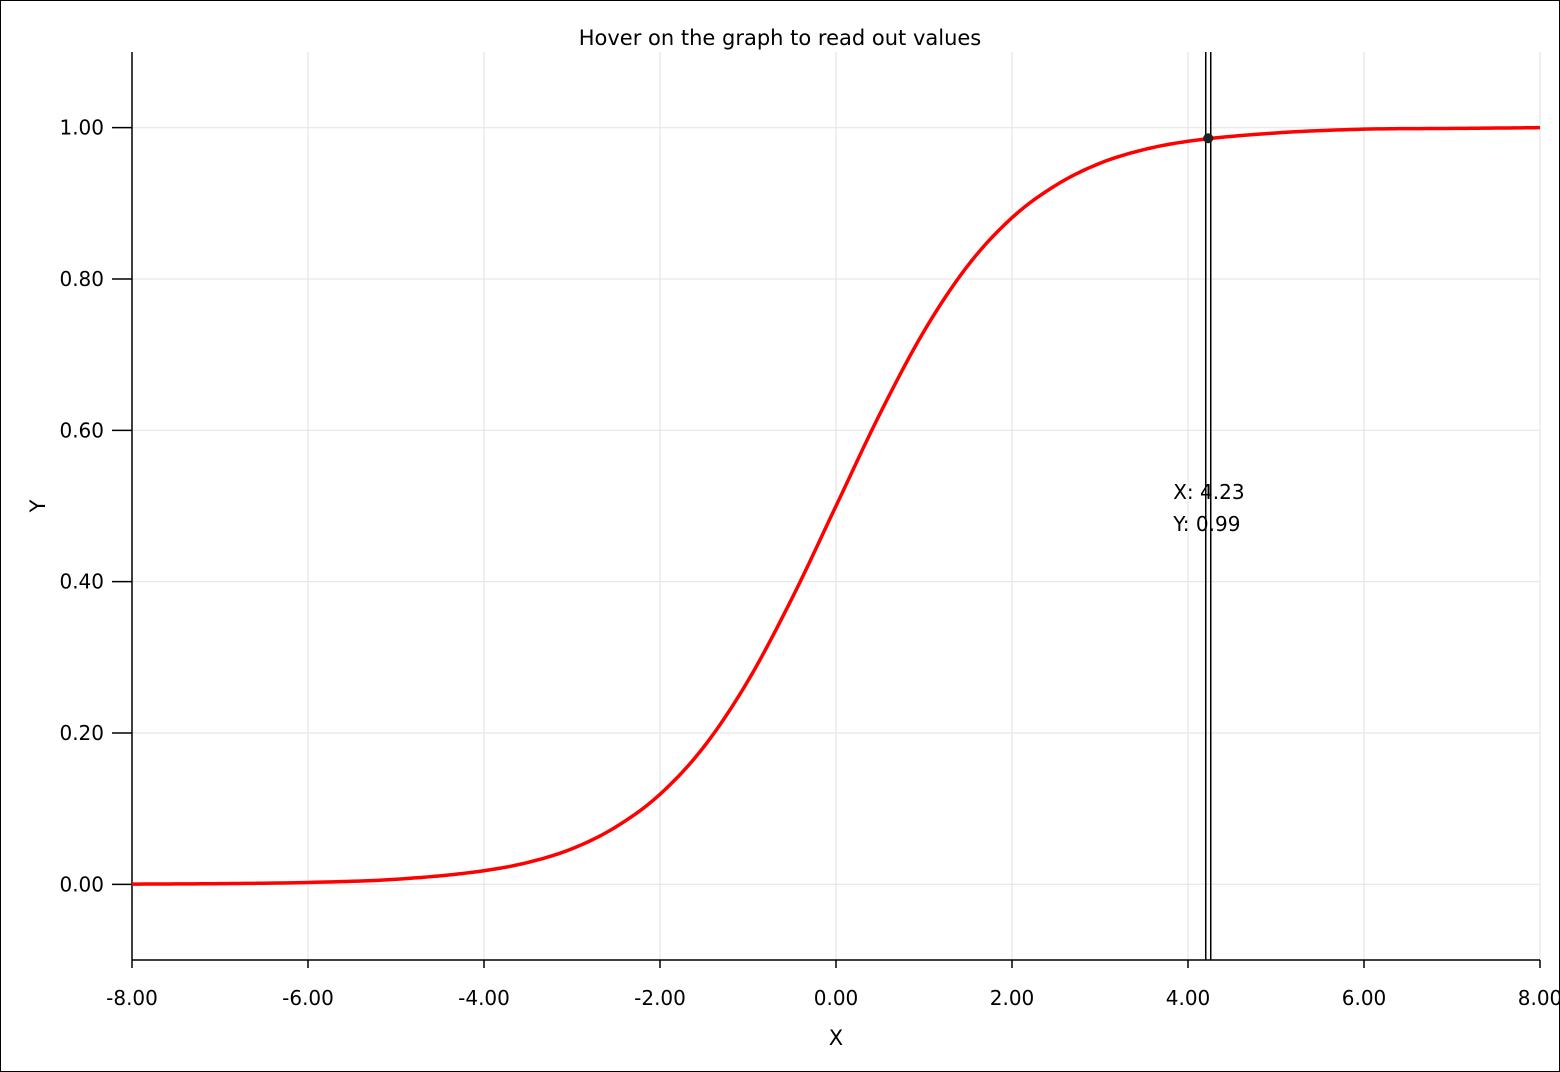  What do you see at coordinates (81, 884) in the screenshot?
I see `y-tick-label: 0.00` at bounding box center [81, 884].